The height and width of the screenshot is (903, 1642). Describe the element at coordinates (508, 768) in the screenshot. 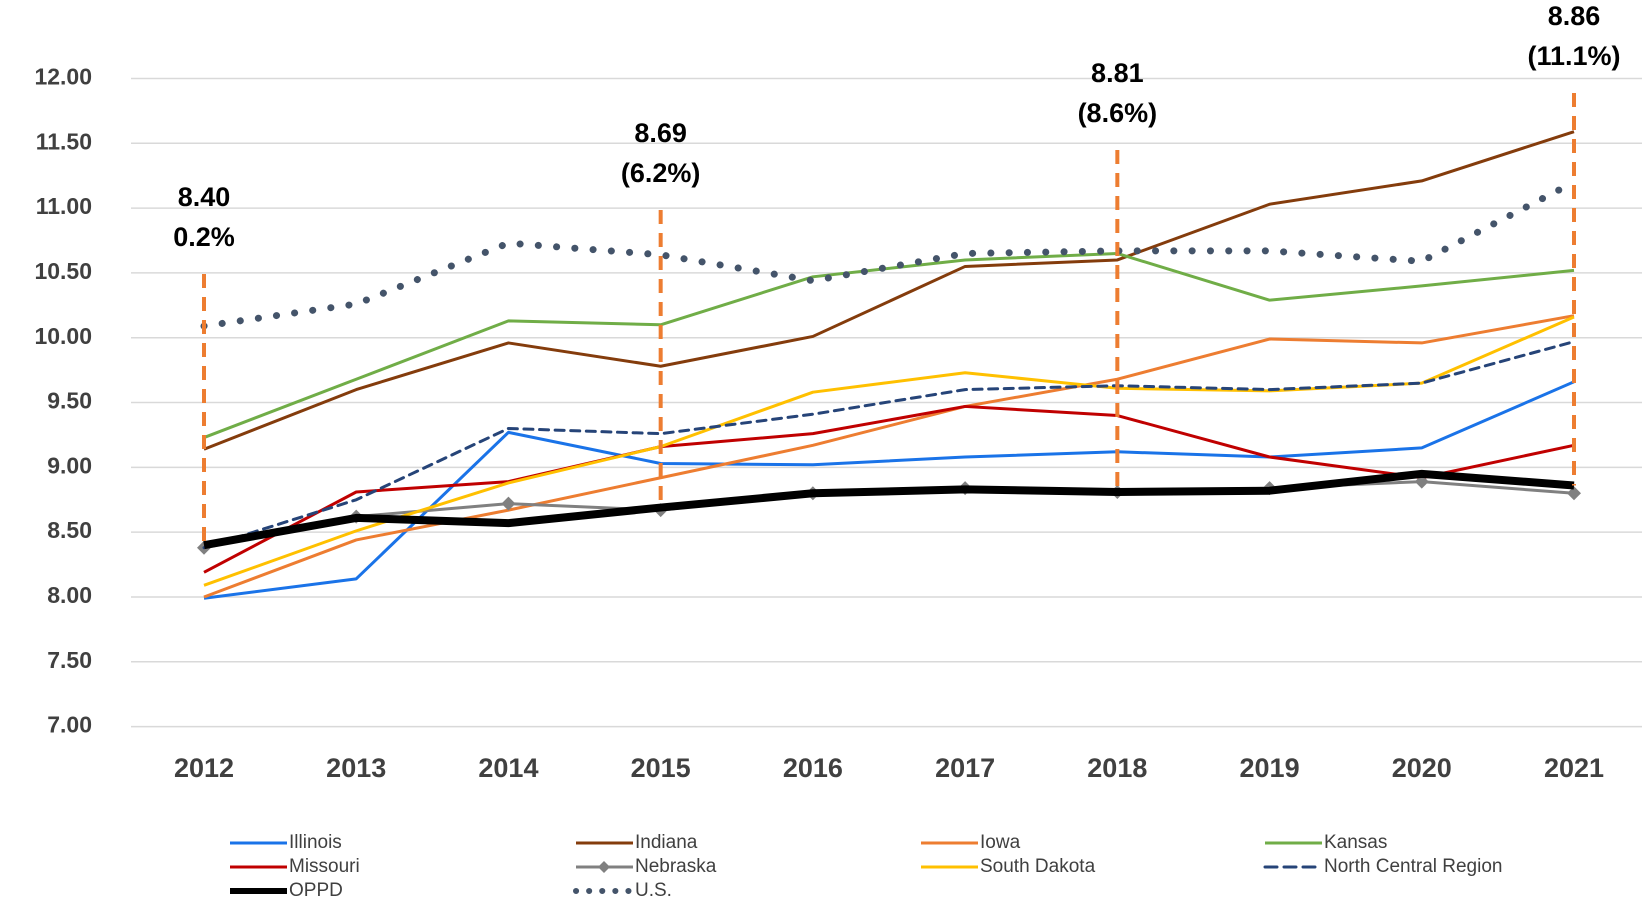

I see `x-tick-label: 2014` at that location.